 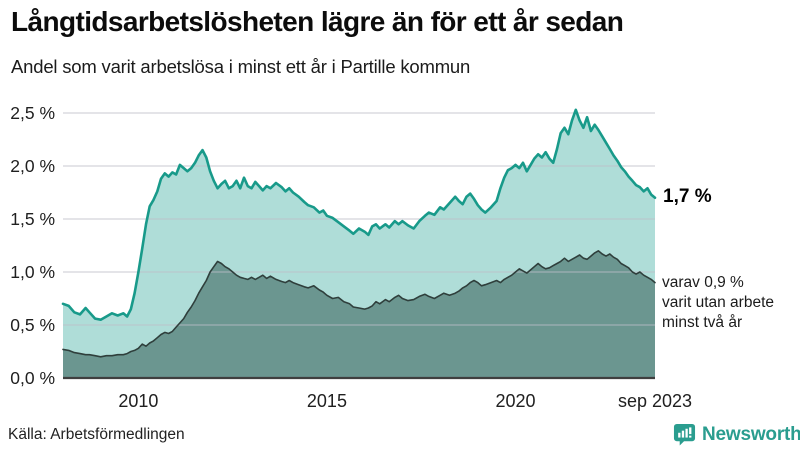 What do you see at coordinates (32, 112) in the screenshot?
I see `y-tick-label: 2,5 %` at bounding box center [32, 112].